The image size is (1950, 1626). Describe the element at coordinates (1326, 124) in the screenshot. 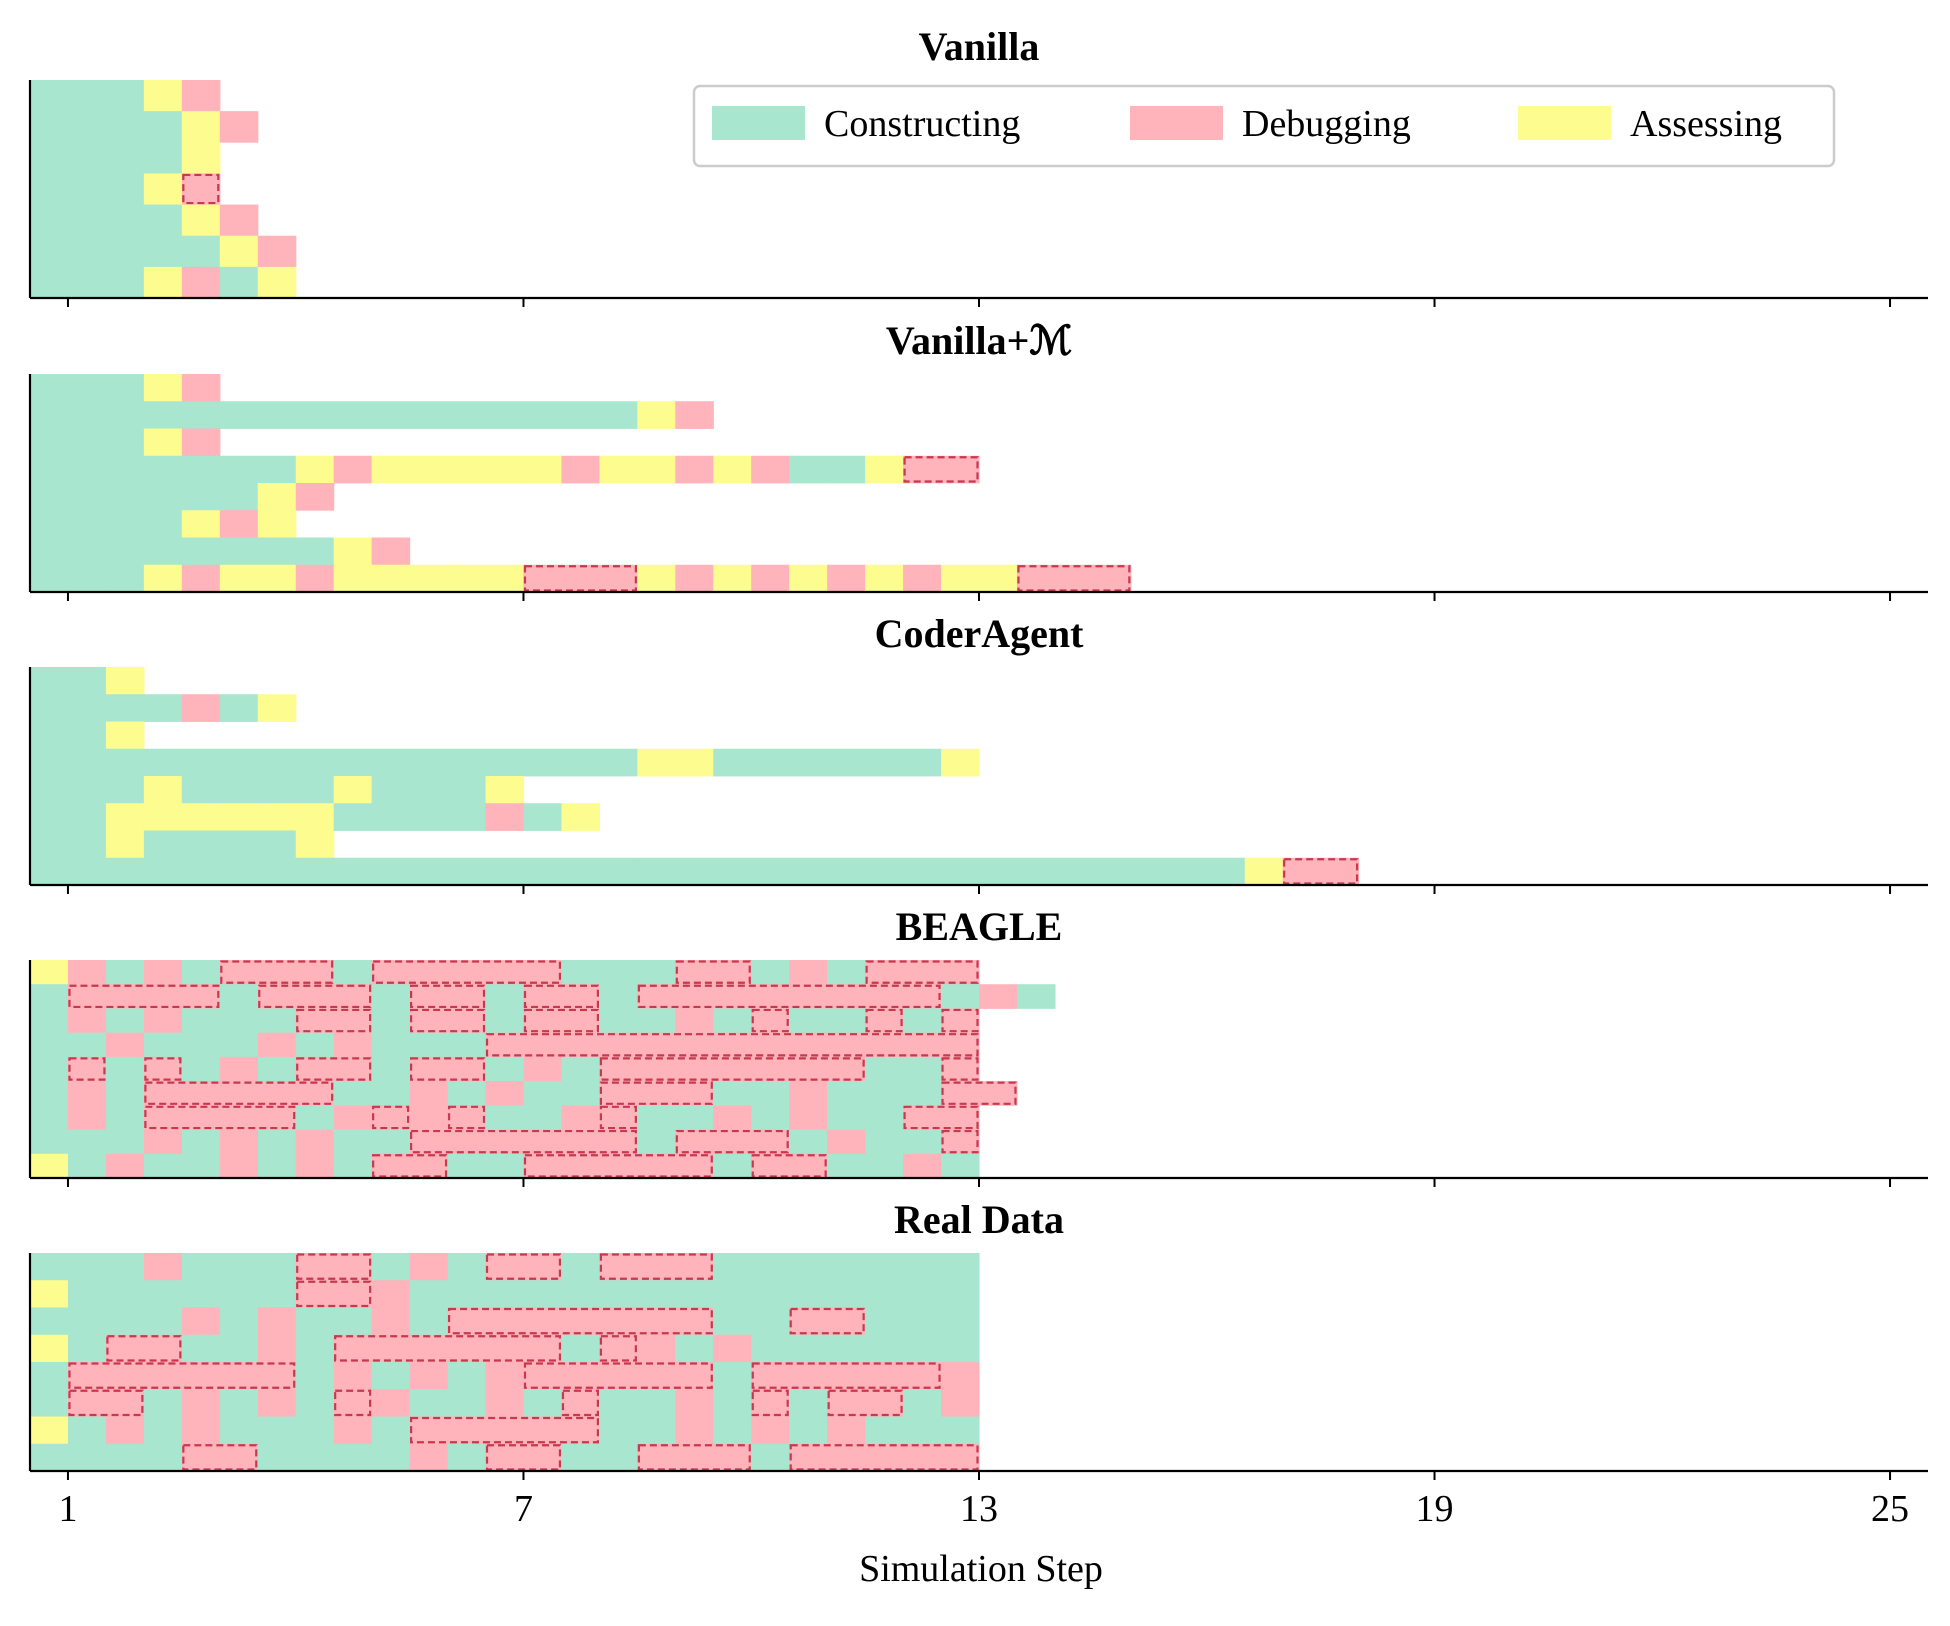

I see `legend-label: Debugging` at that location.